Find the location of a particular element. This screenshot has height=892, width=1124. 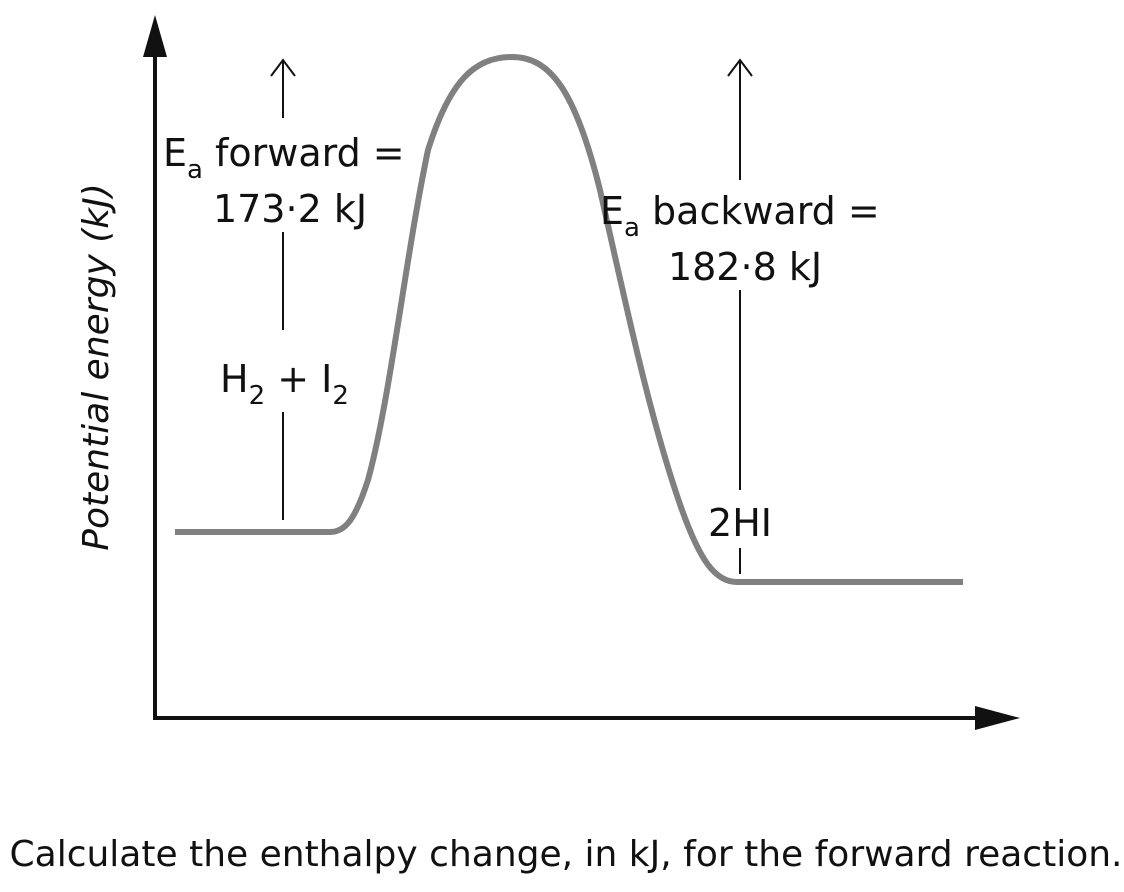

ea-forward-symbol: E is located at coordinates (175, 153).